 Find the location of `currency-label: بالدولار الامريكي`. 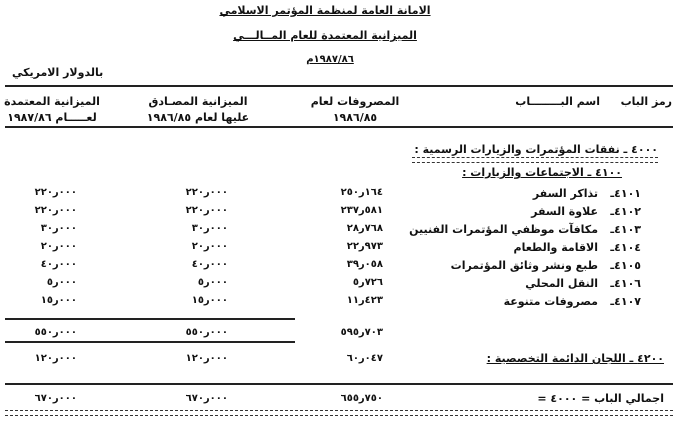

currency-label: بالدولار الامريكي is located at coordinates (58, 72).